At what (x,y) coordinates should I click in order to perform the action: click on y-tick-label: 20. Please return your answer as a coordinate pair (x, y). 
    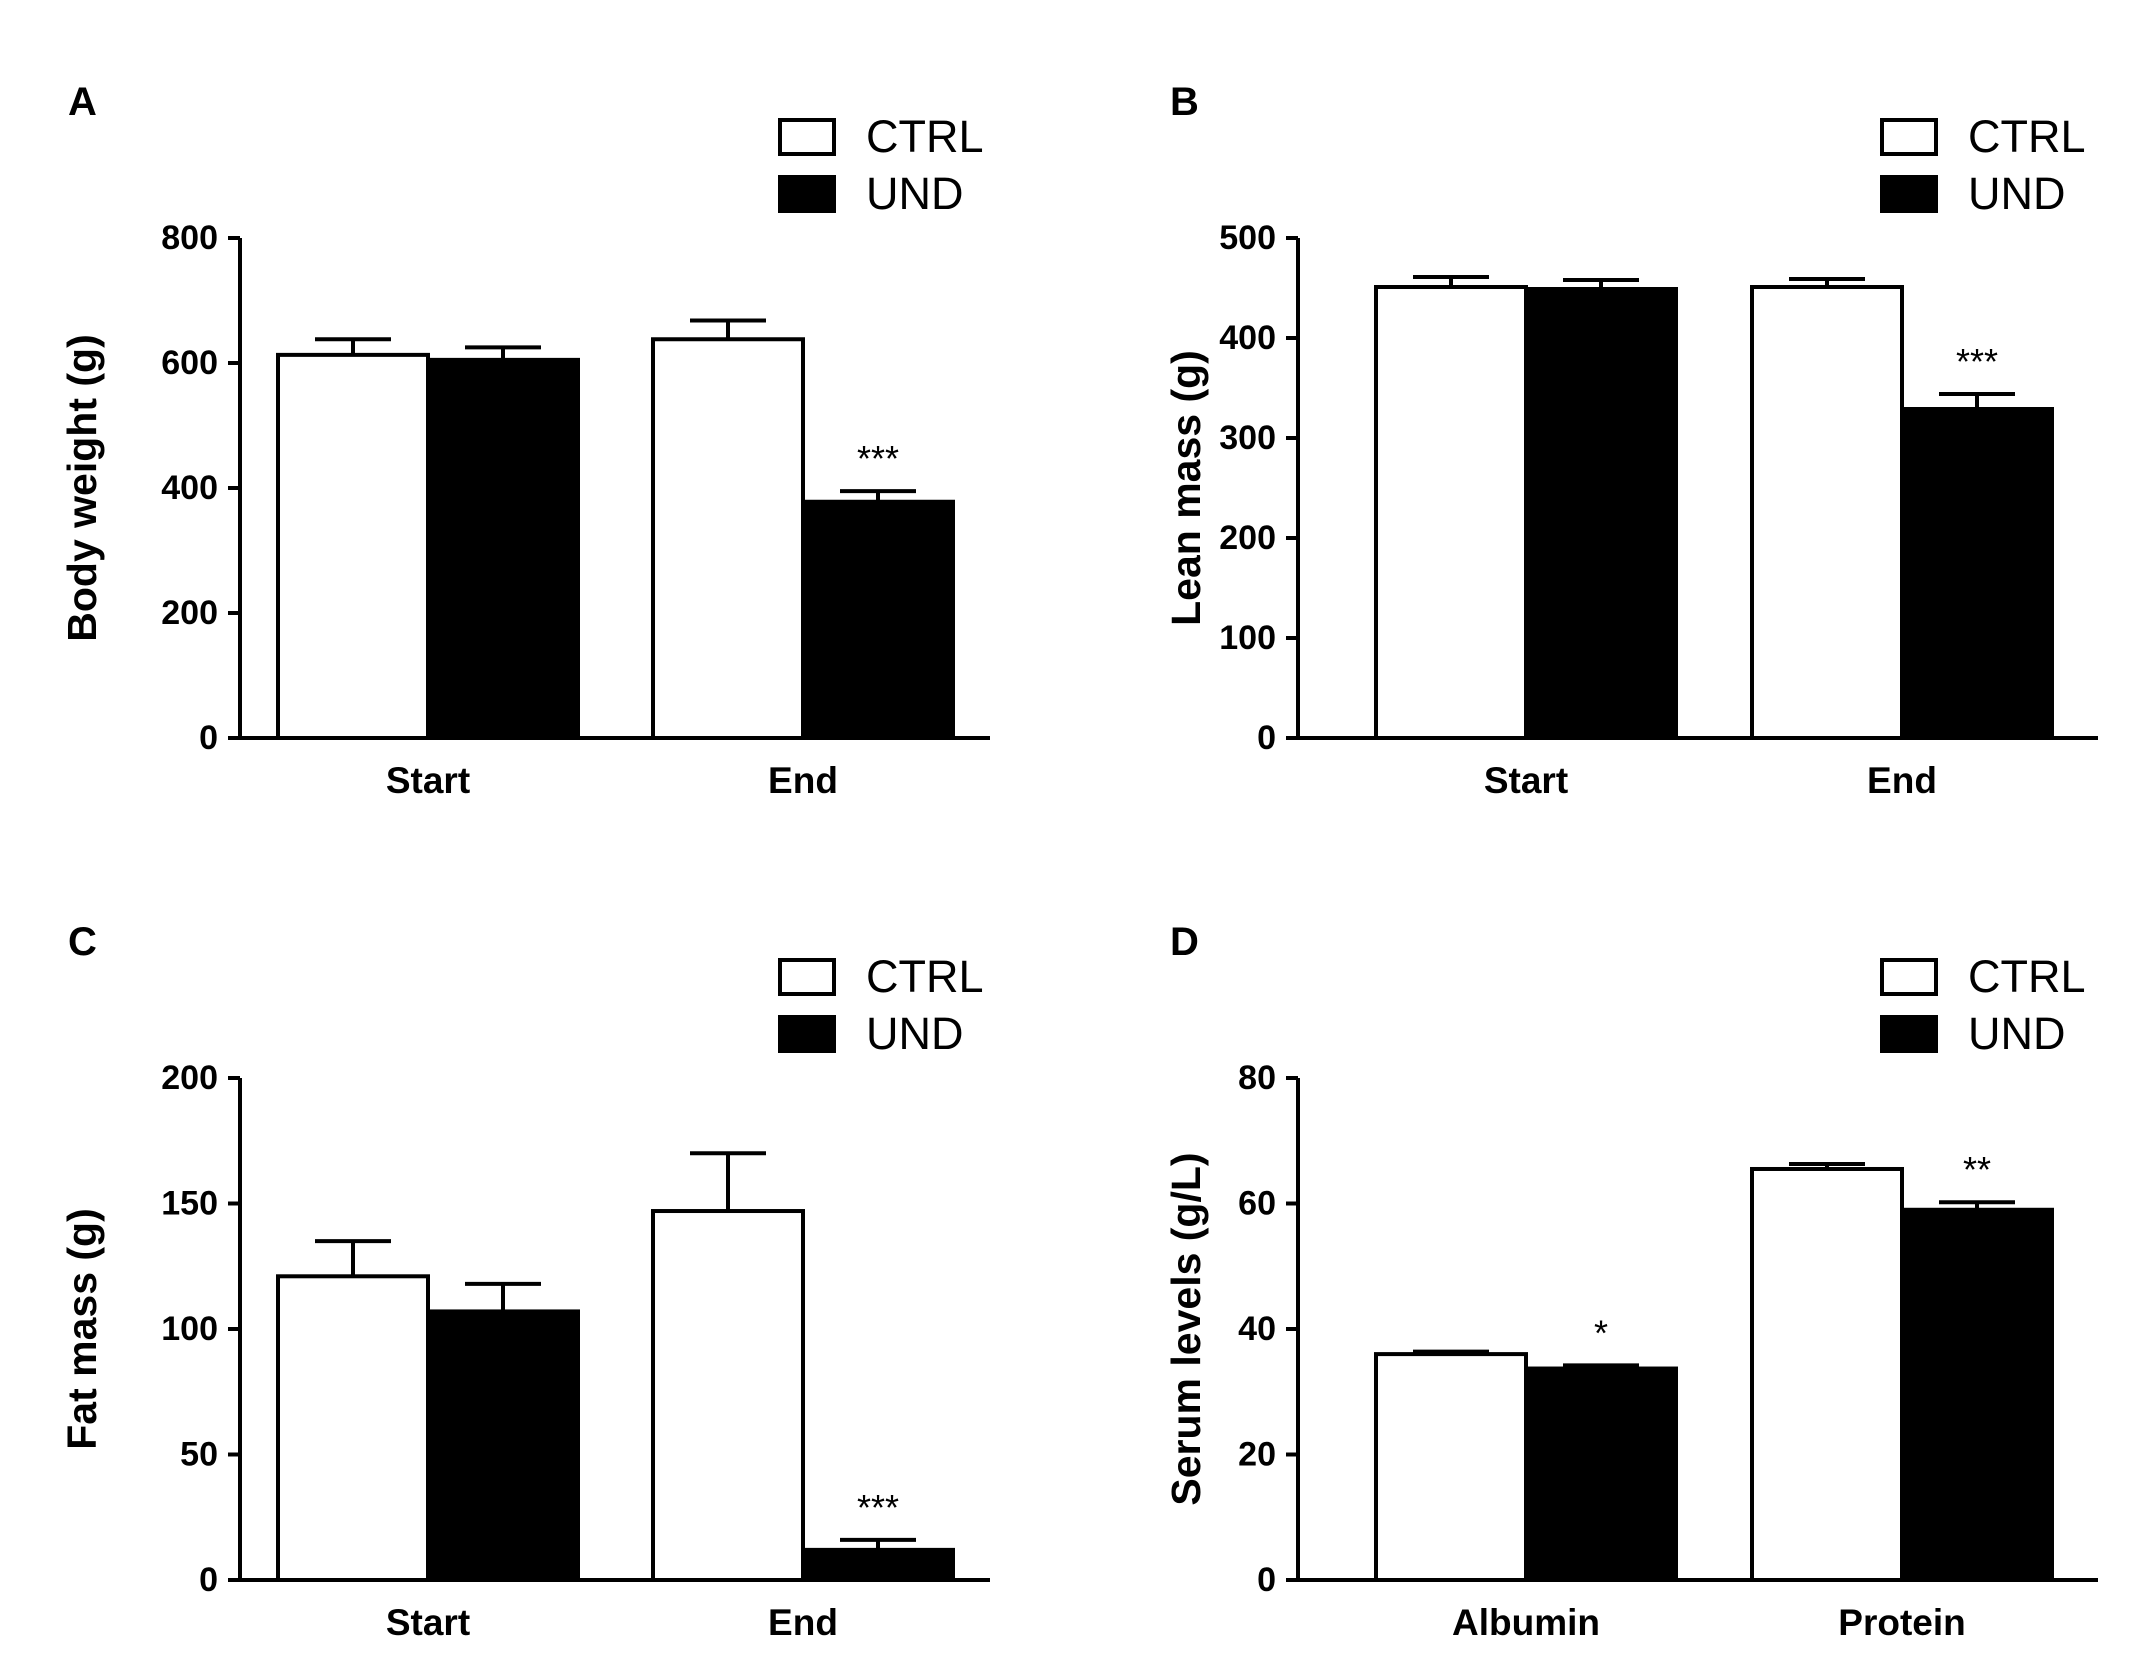
    Looking at the image, I should click on (1257, 1455).